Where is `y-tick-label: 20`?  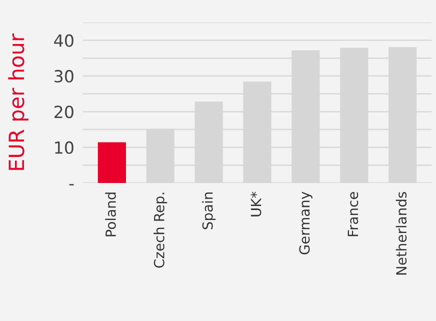 y-tick-label: 20 is located at coordinates (64, 112).